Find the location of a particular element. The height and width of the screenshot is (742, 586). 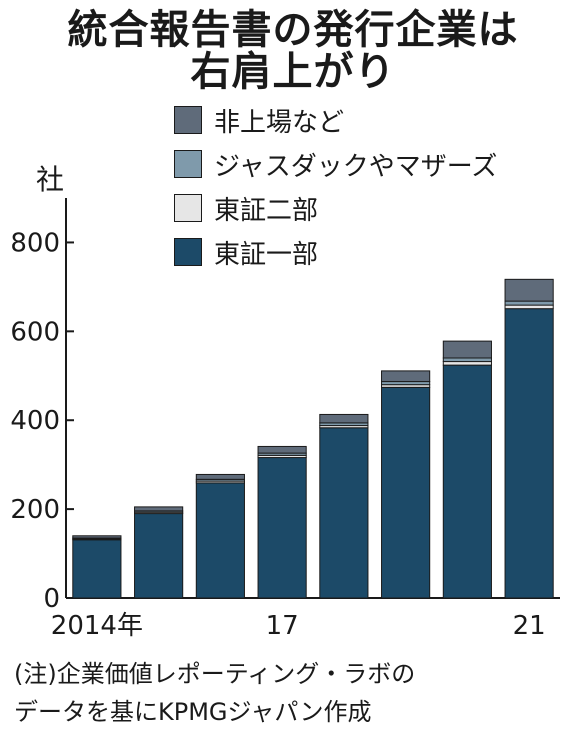

y-axis-unit-label: 社 is located at coordinates (50, 179).